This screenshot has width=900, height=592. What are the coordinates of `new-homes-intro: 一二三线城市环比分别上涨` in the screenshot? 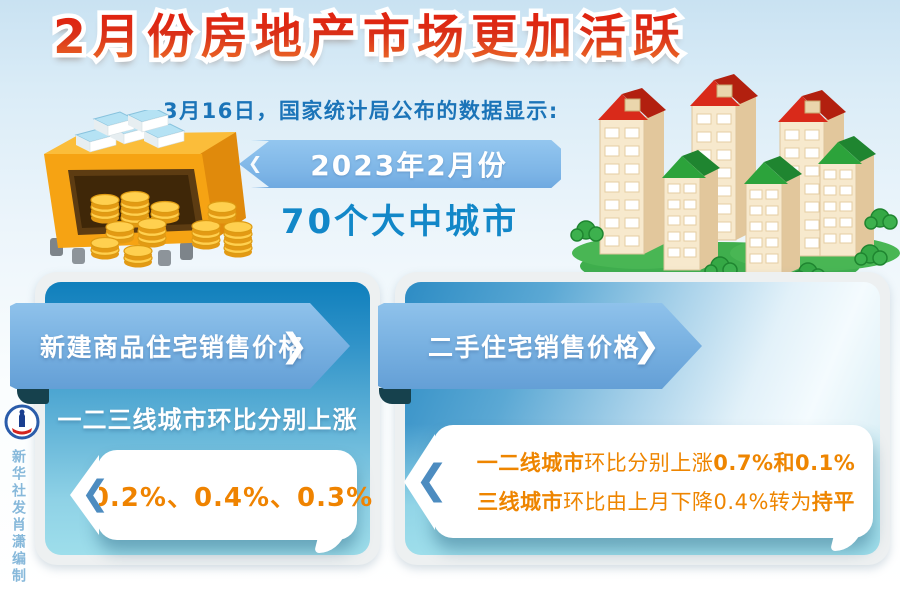 It's located at (207, 420).